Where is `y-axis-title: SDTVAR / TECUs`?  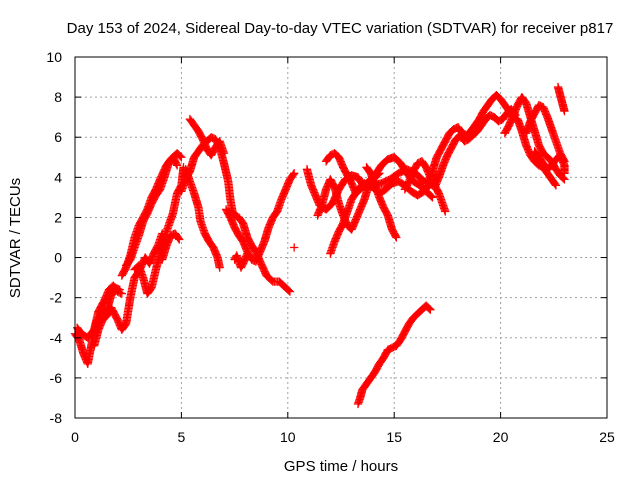
y-axis-title: SDTVAR / TECUs is located at coordinates (15, 238).